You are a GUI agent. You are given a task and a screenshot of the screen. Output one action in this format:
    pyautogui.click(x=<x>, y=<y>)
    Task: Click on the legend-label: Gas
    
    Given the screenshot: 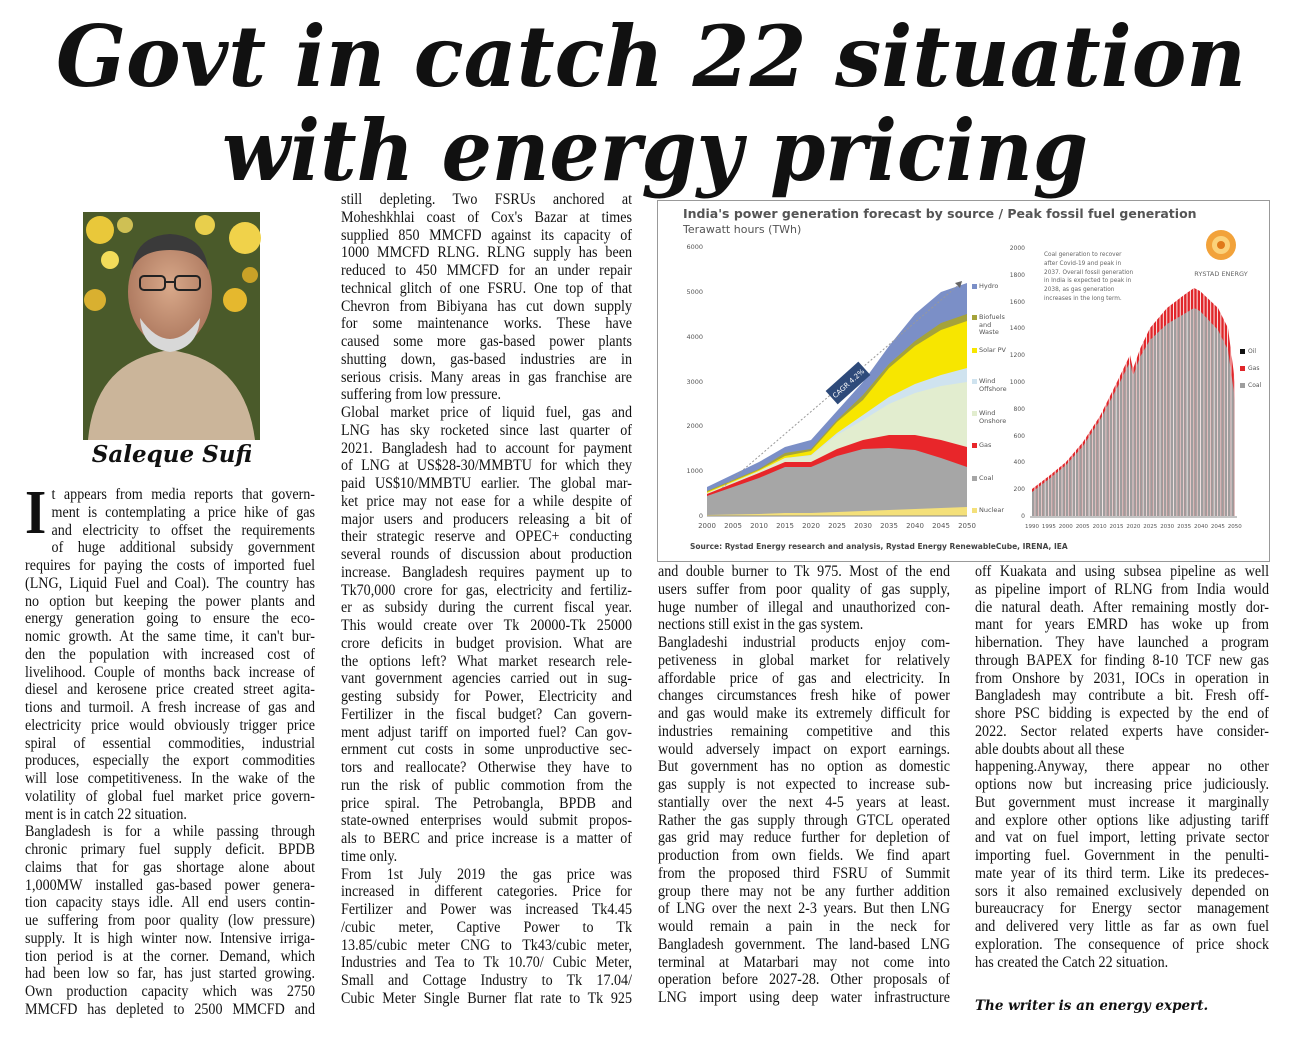 What is the action you would take?
    pyautogui.click(x=1254, y=368)
    